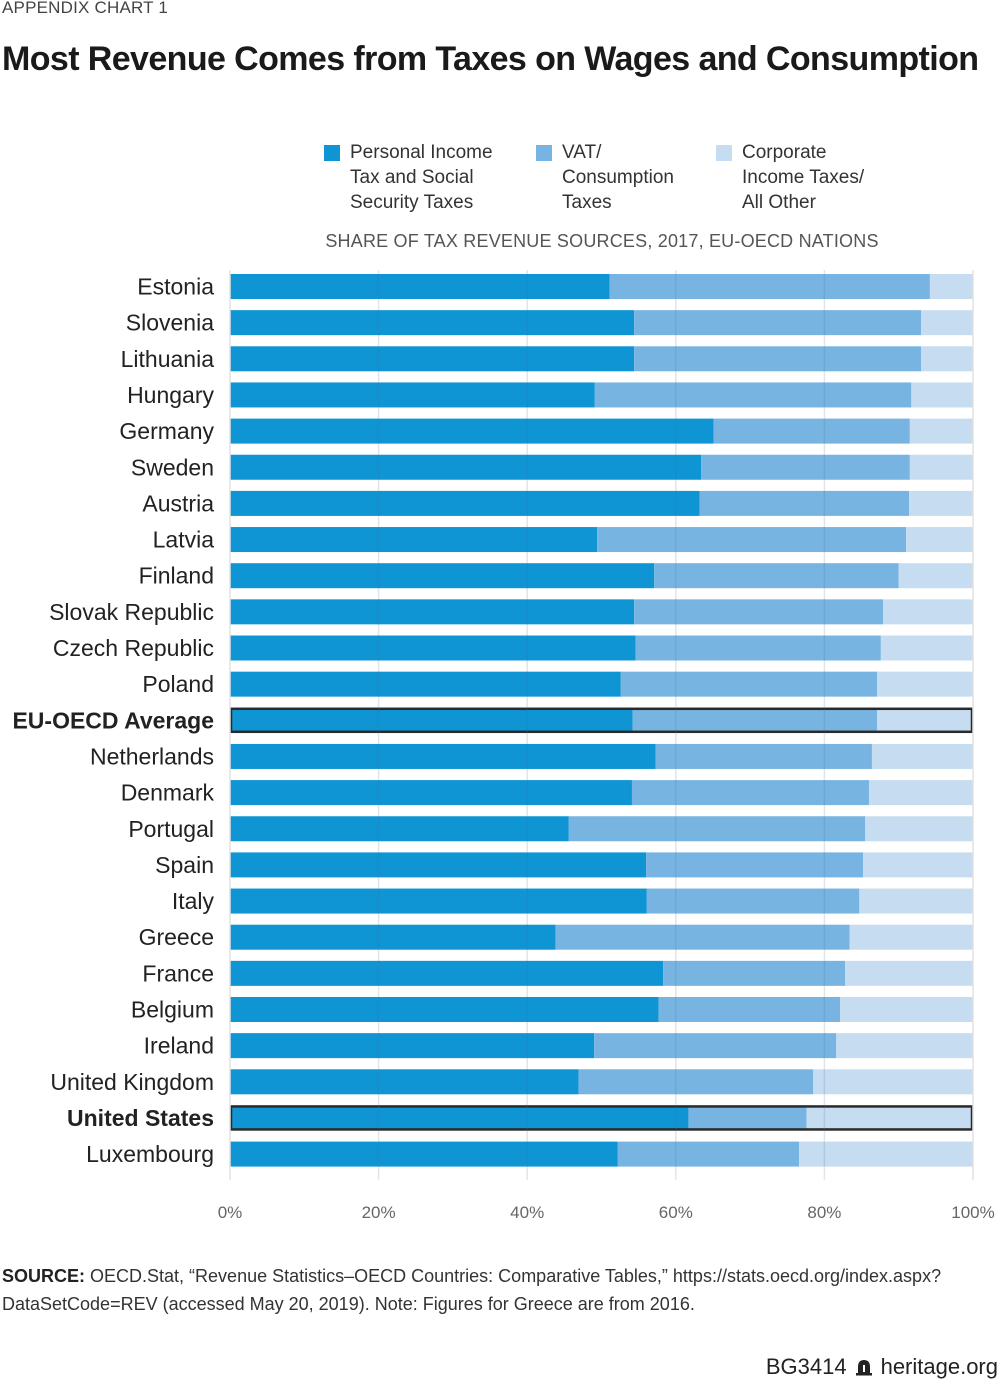 Image resolution: width=1000 pixels, height=1384 pixels. I want to click on legend-swatch-corporate, so click(724, 153).